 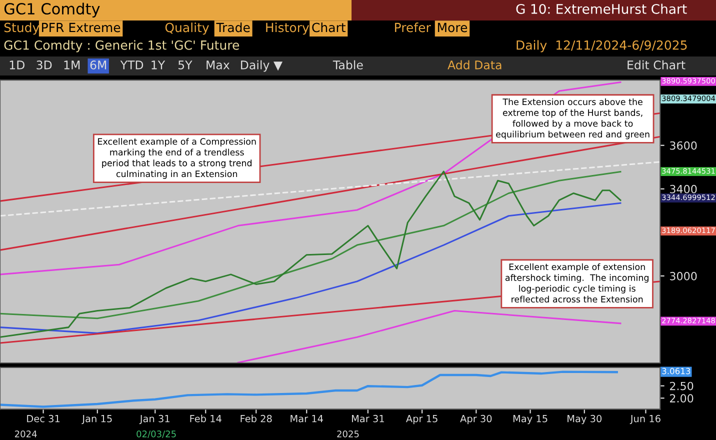 What do you see at coordinates (676, 371) in the screenshot?
I see `text: 3.0613` at bounding box center [676, 371].